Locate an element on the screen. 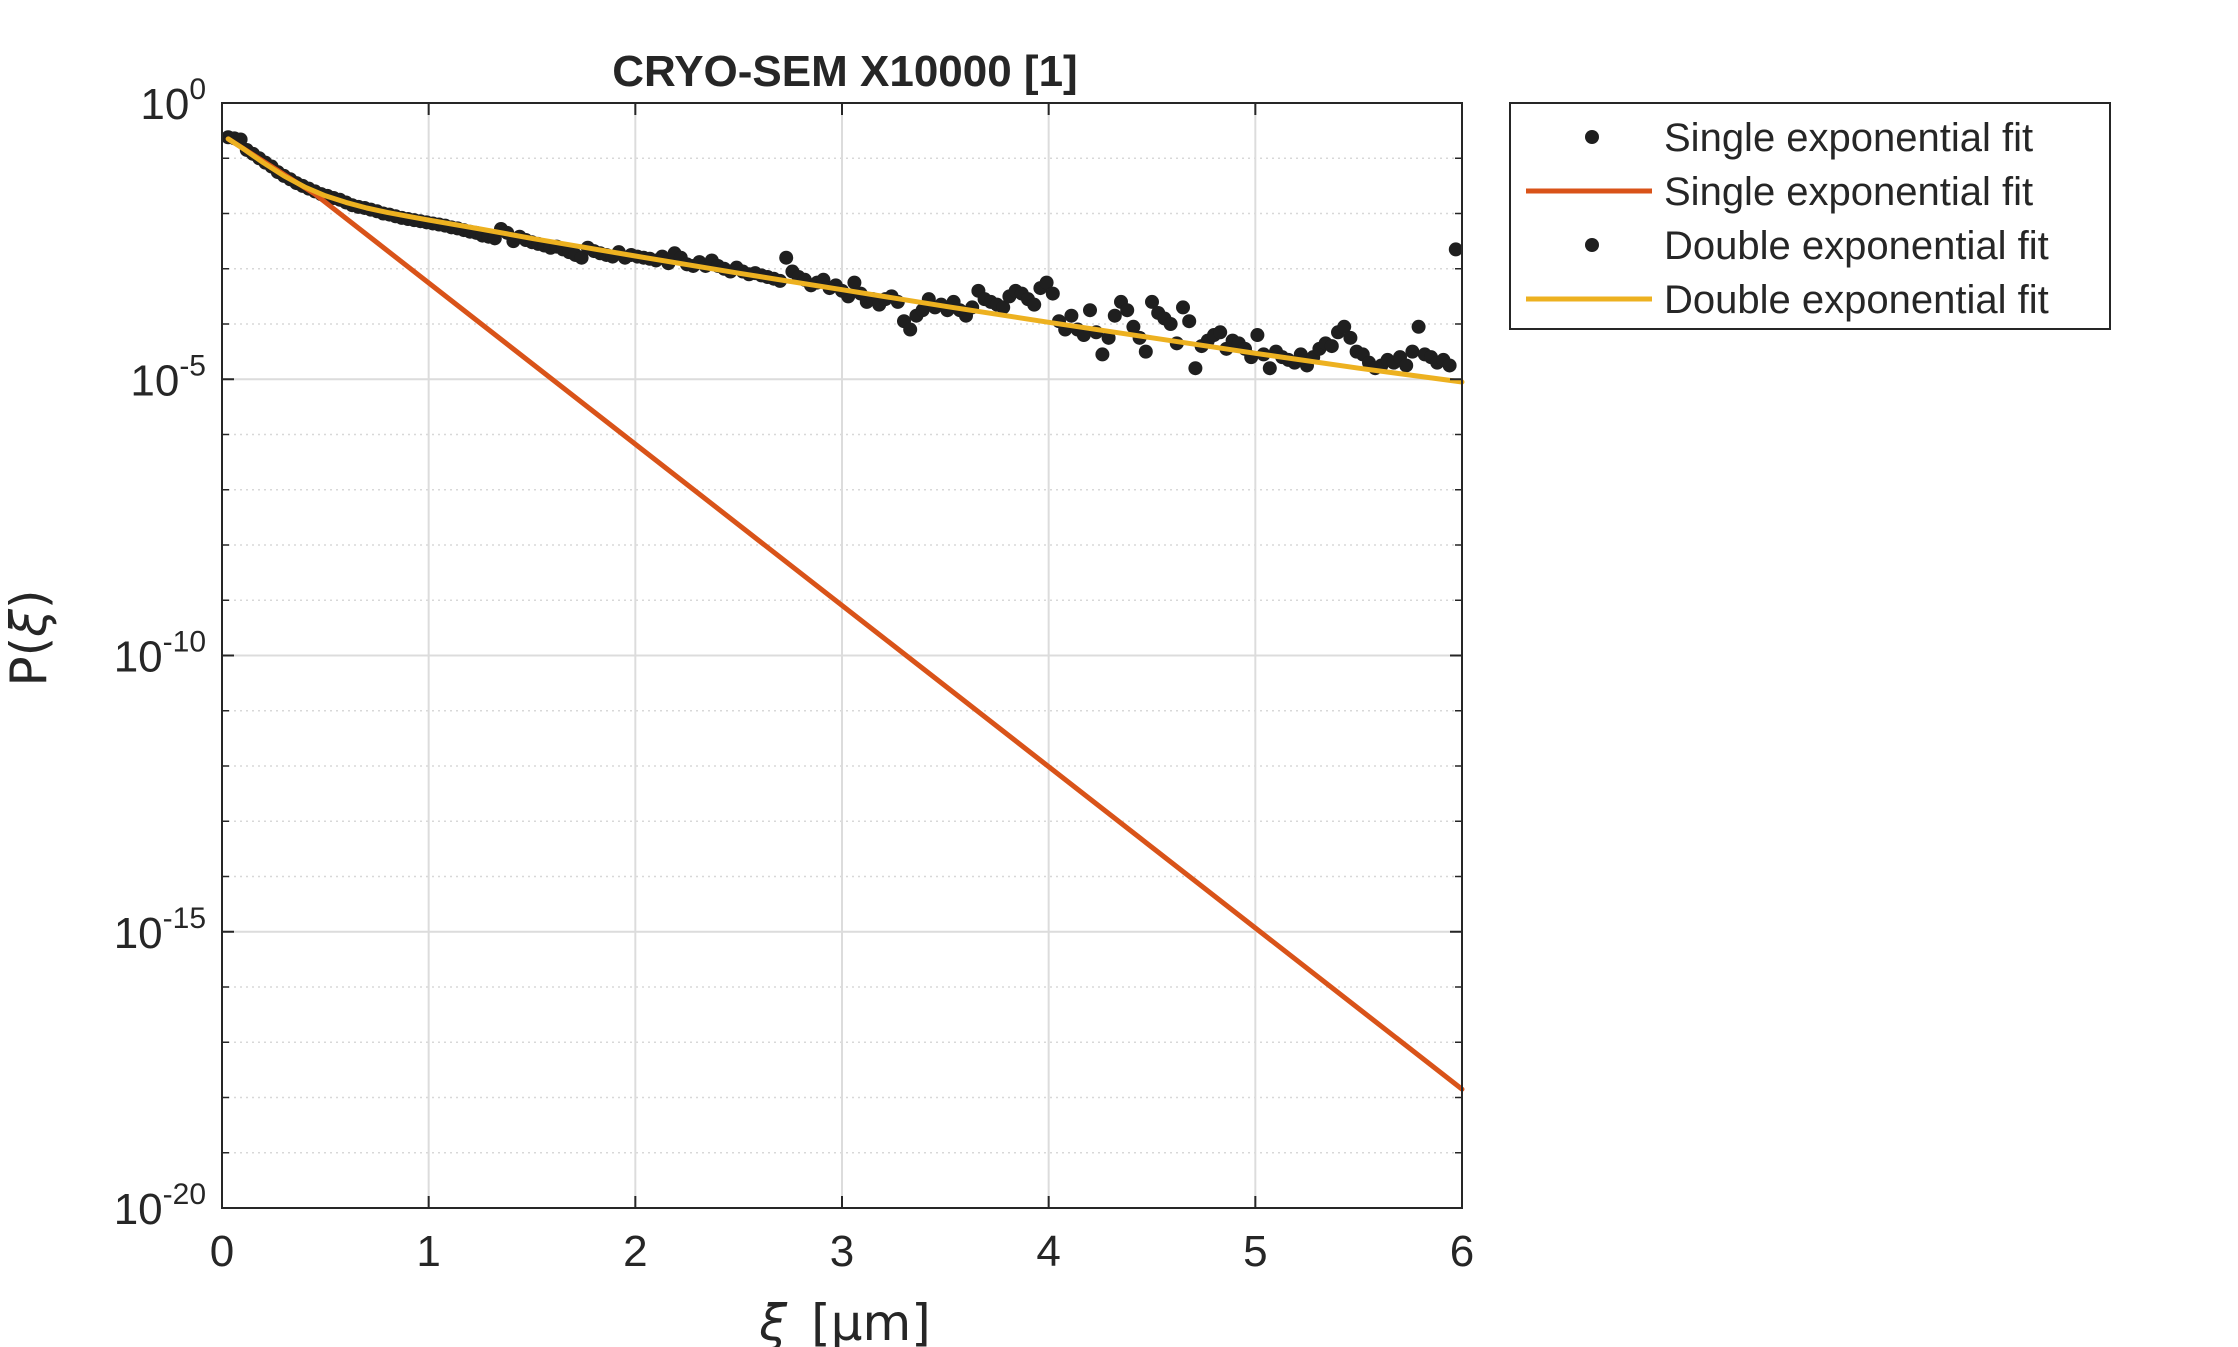 The height and width of the screenshot is (1347, 2238). y-axis-close: ) is located at coordinates (29, 599).